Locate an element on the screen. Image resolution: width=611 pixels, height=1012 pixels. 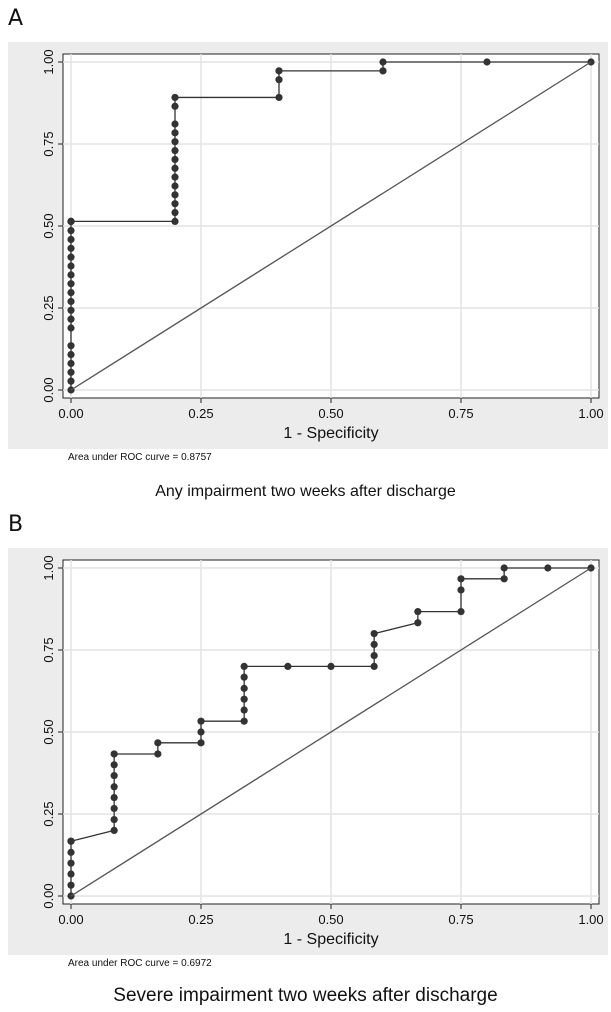
auc-annotation: Area under ROC curve = 0.6972 is located at coordinates (140, 963).